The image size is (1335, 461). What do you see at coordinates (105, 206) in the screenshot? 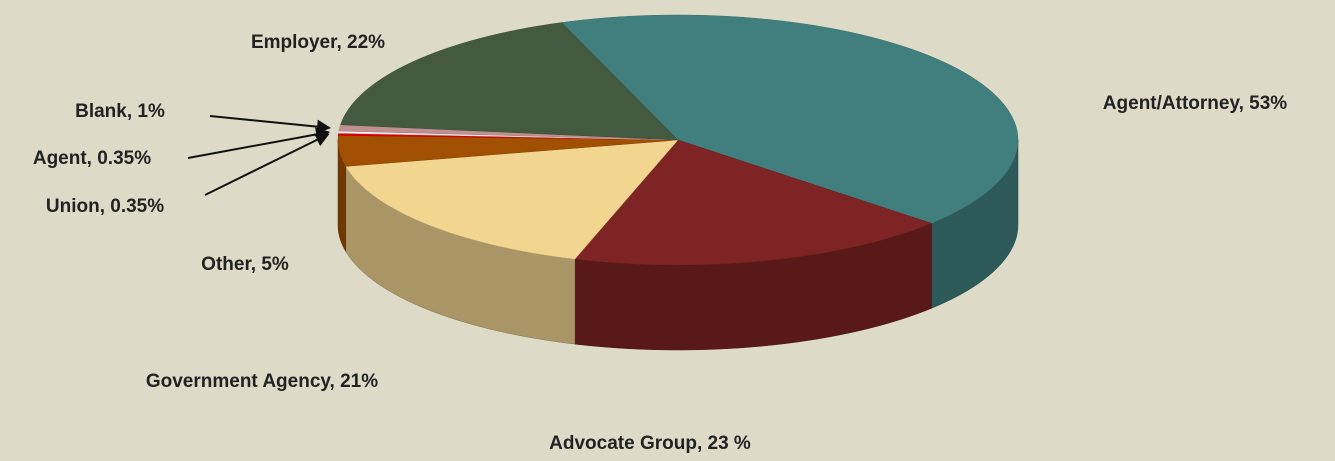
I see `data-label: Union, 0.35%` at bounding box center [105, 206].